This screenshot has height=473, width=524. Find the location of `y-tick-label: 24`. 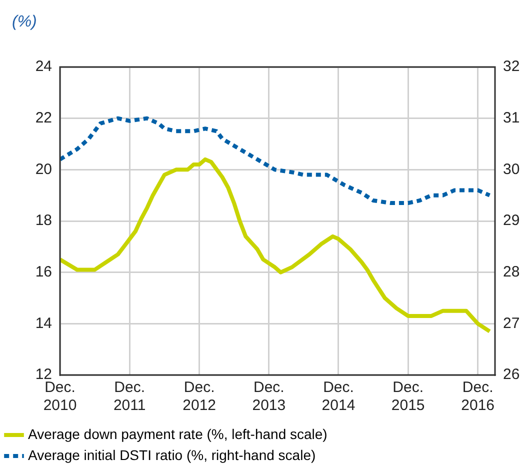

y-tick-label: 24 is located at coordinates (43, 67).